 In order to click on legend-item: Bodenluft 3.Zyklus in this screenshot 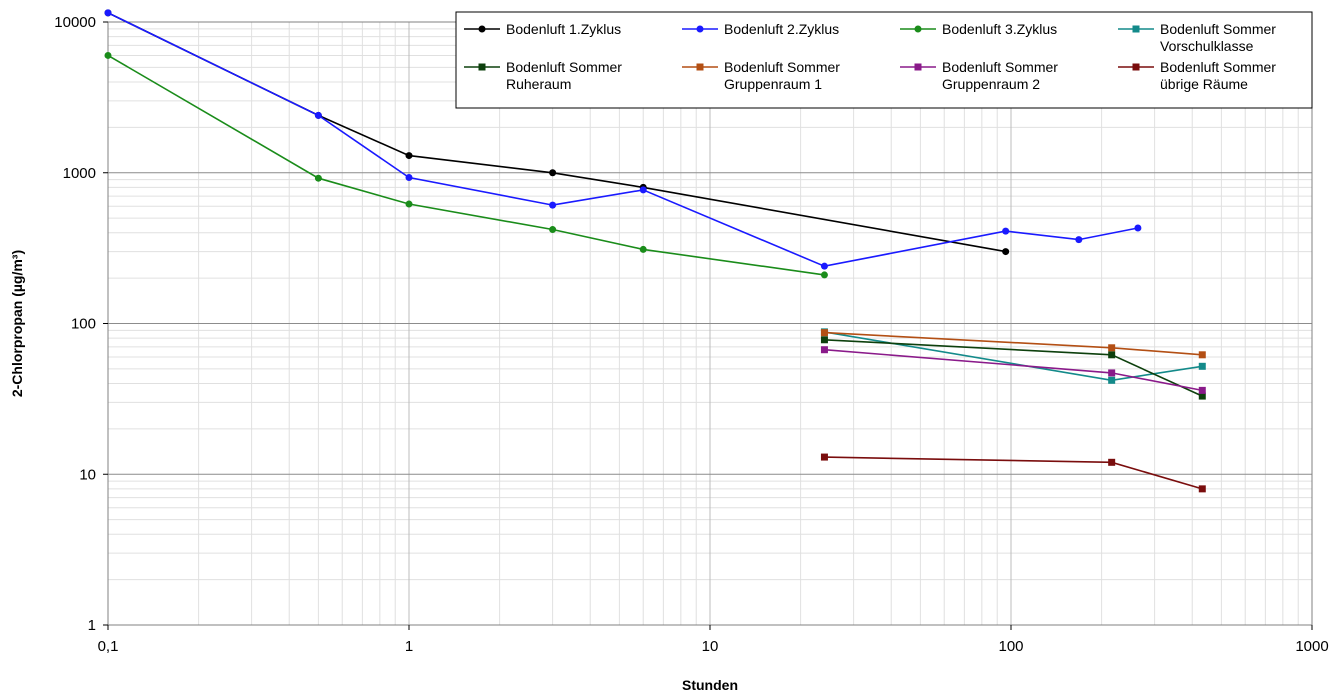, I will do `click(978, 29)`.